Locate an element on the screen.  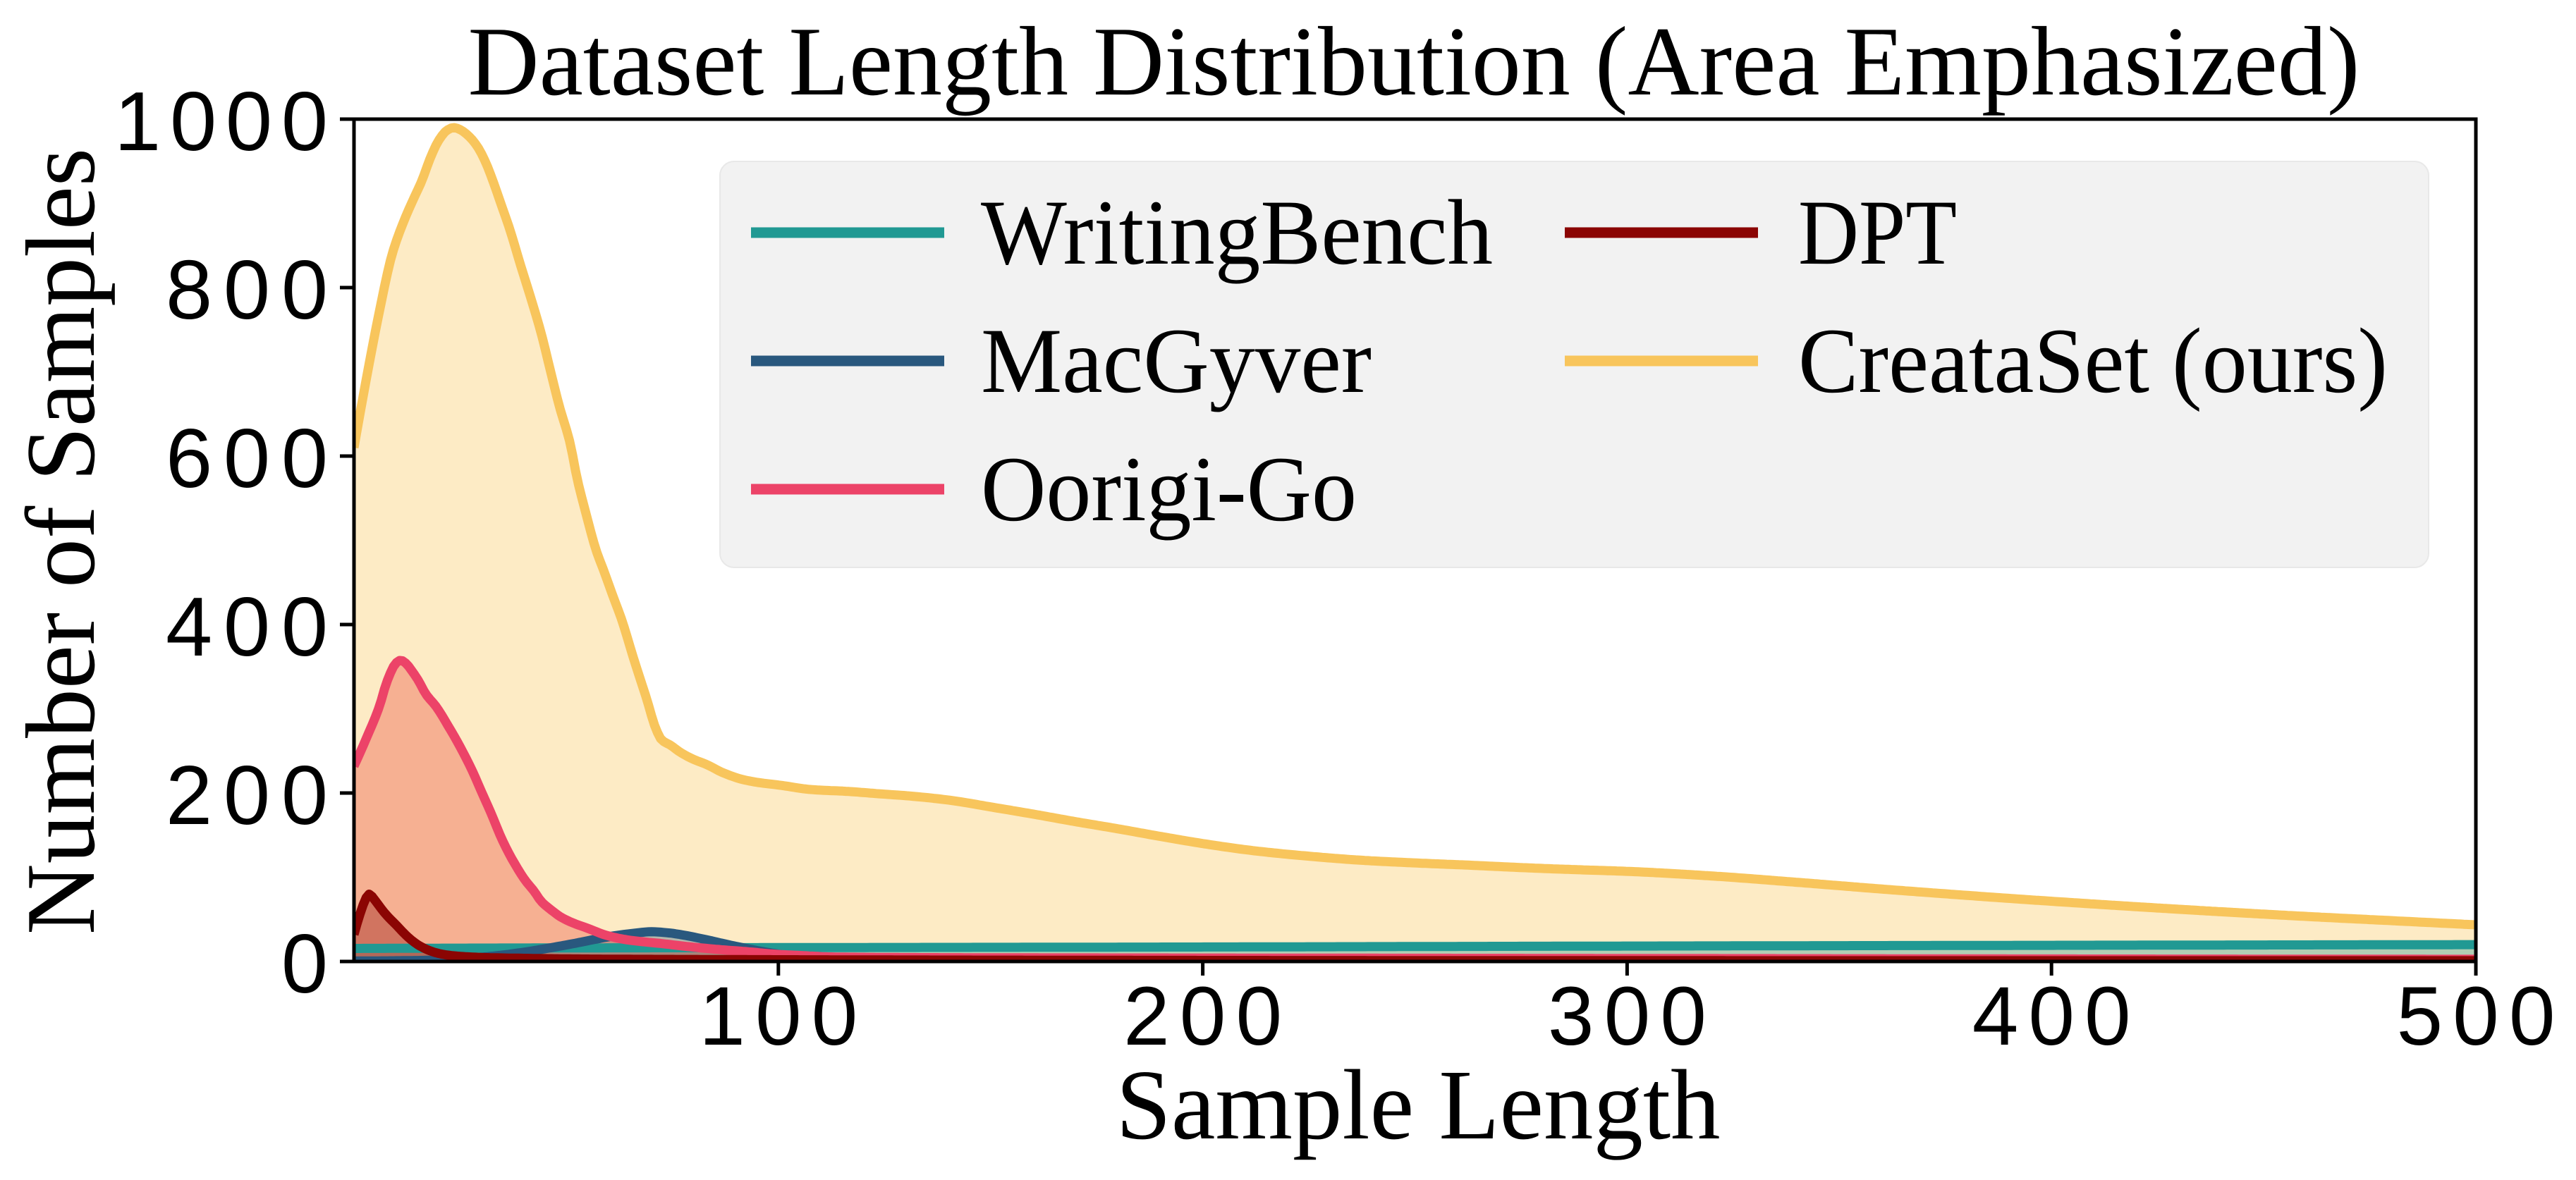
svg-text: Oorigi-Go is located at coordinates (1169, 489).